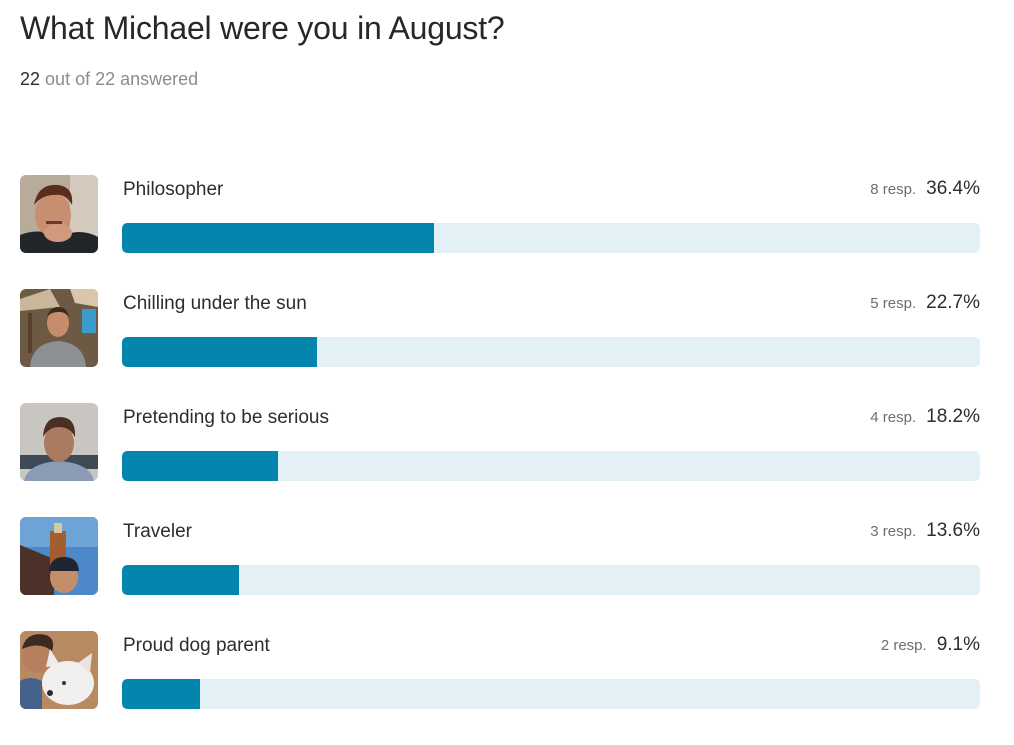  Describe the element at coordinates (925, 417) in the screenshot. I see `option-stats: 4 resp. 18.2%` at that location.